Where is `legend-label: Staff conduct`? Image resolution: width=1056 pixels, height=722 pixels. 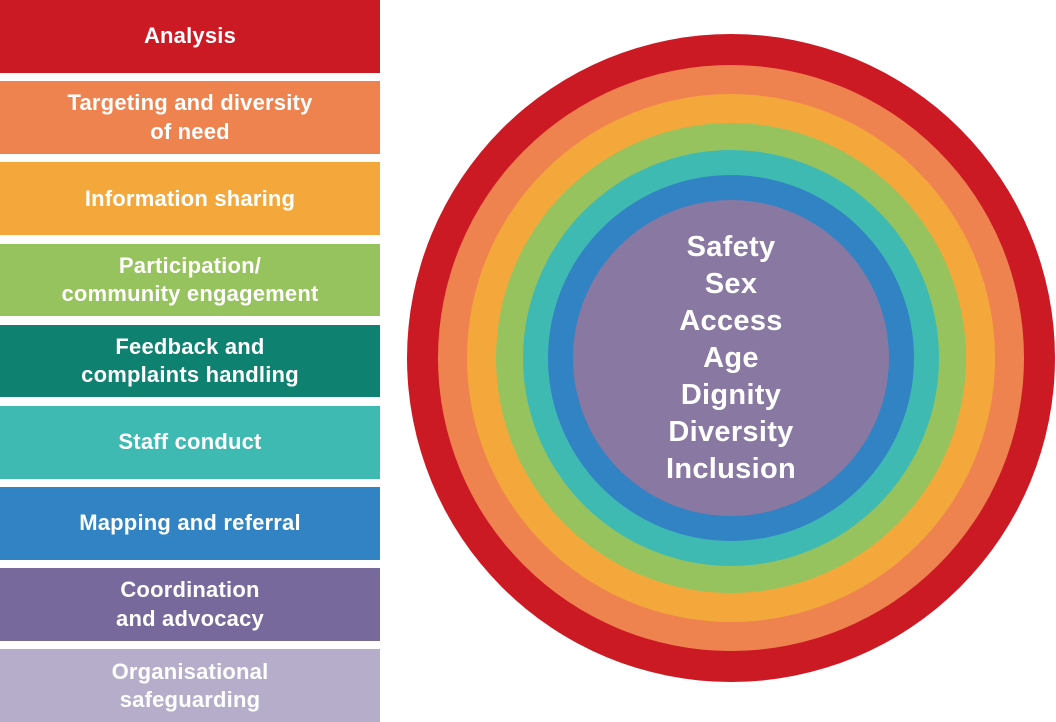
legend-label: Staff conduct is located at coordinates (190, 442).